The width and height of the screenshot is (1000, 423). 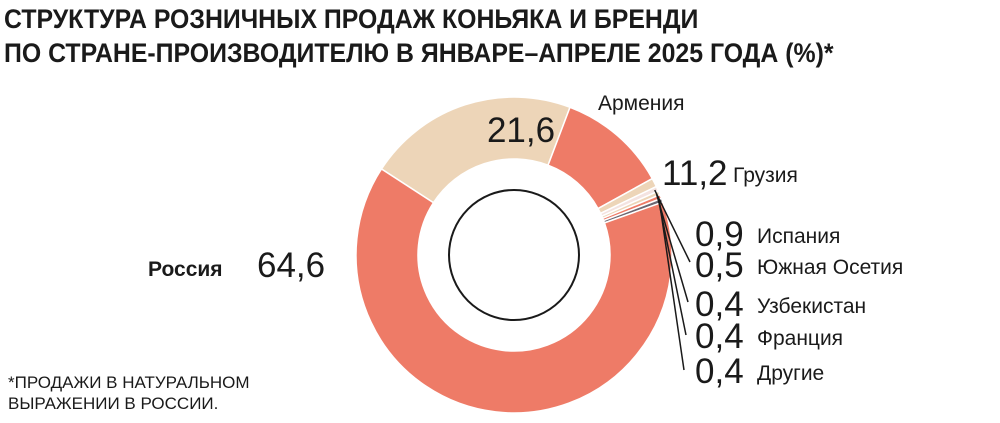 I want to click on slice-label-uzbekistan: Узбекистан, so click(x=811, y=306).